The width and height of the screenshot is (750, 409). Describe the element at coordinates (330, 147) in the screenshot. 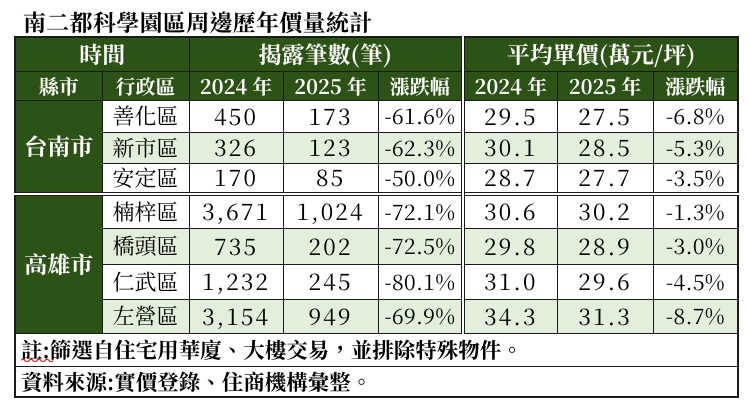

I see `count-2025-cell: 123` at that location.